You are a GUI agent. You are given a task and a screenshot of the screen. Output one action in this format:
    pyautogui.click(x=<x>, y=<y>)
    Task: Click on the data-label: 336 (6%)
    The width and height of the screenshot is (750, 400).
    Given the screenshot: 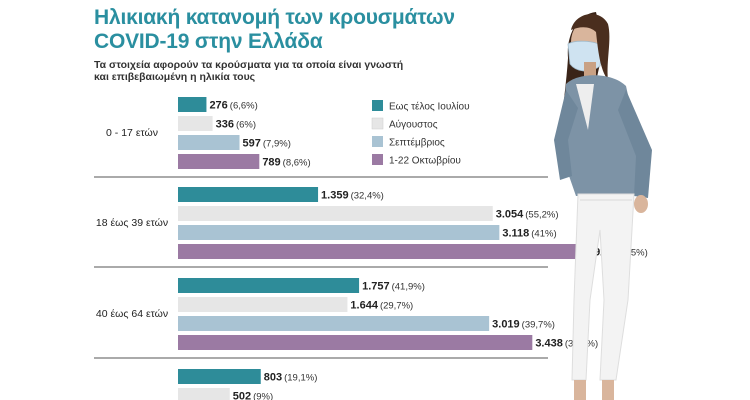 What is the action you would take?
    pyautogui.click(x=236, y=125)
    